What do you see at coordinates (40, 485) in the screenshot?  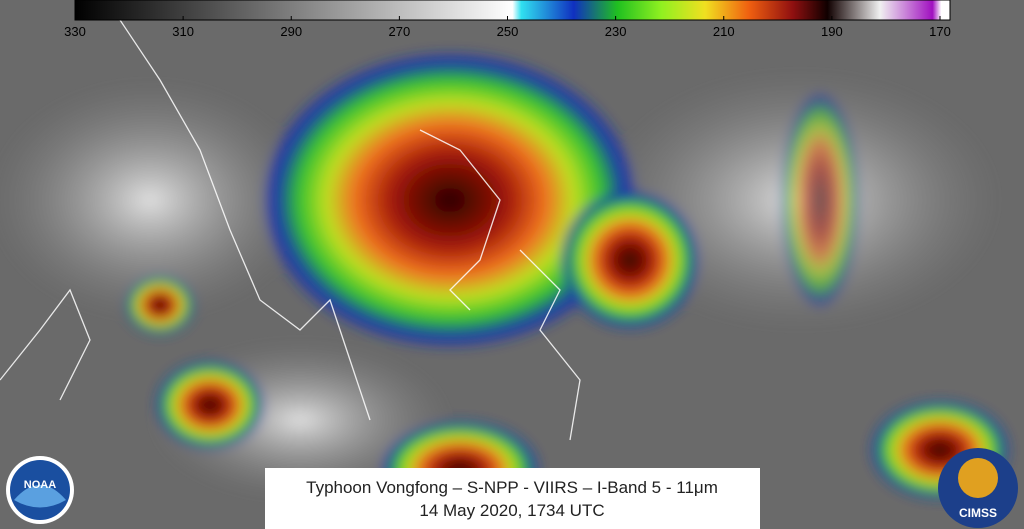 I see `logo-text: NOAA` at bounding box center [40, 485].